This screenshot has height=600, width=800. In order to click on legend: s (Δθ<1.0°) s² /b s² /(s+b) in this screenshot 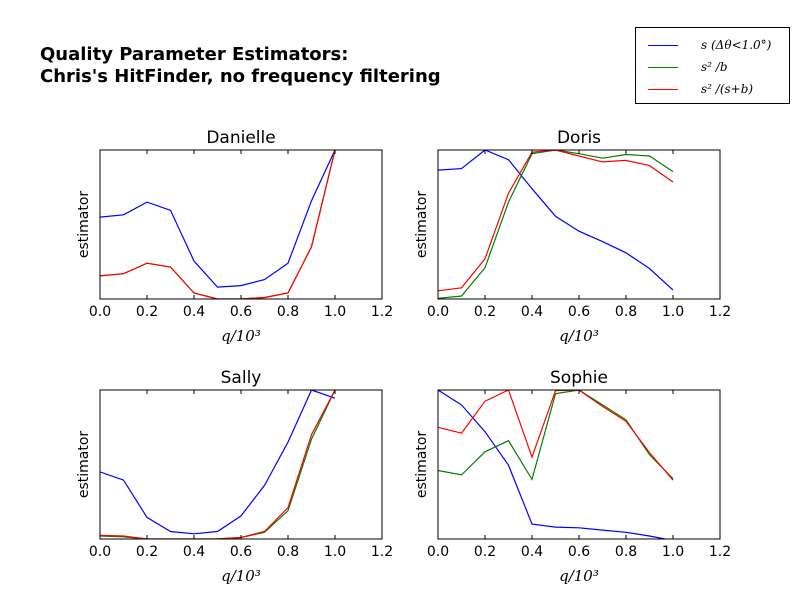, I will do `click(712, 65)`.